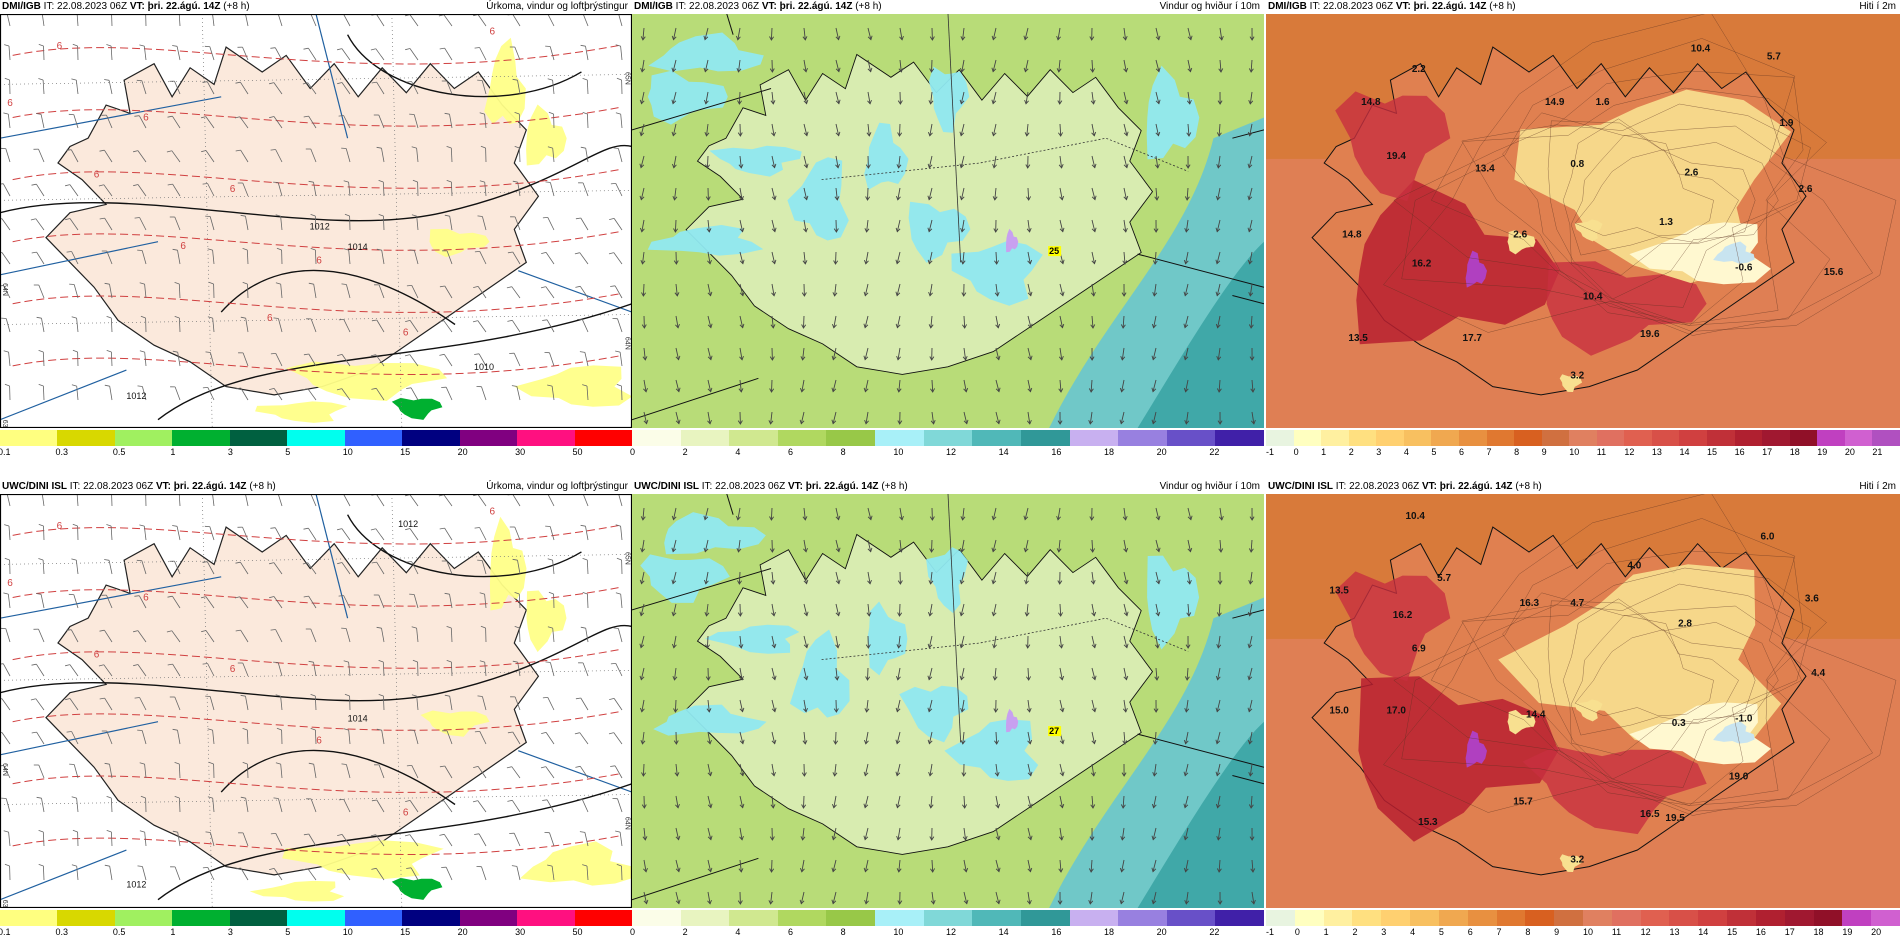 This screenshot has height=950, width=1900. I want to click on temperature-value-label: 6.9, so click(1419, 648).